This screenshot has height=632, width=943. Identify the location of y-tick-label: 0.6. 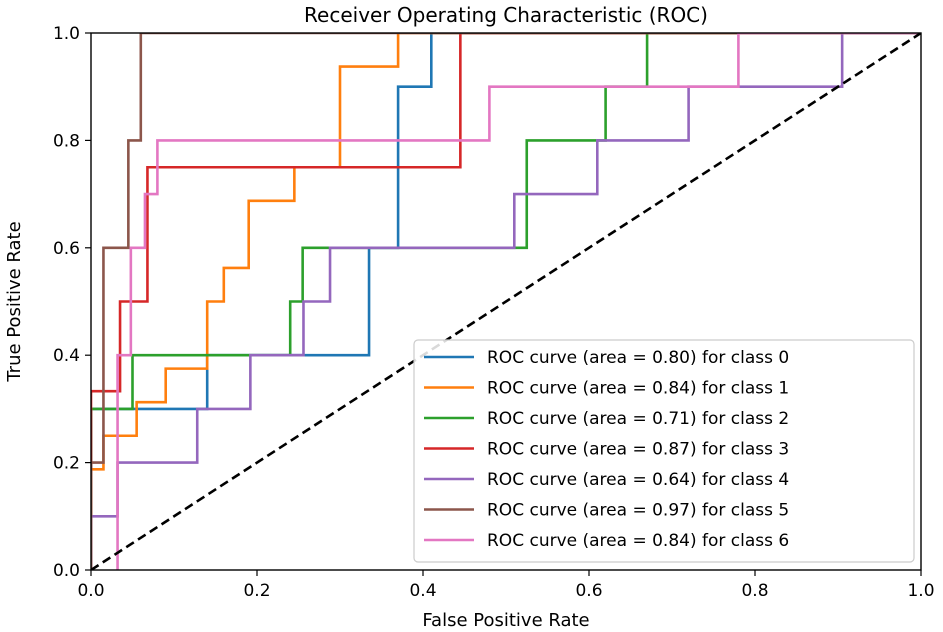
(66, 249).